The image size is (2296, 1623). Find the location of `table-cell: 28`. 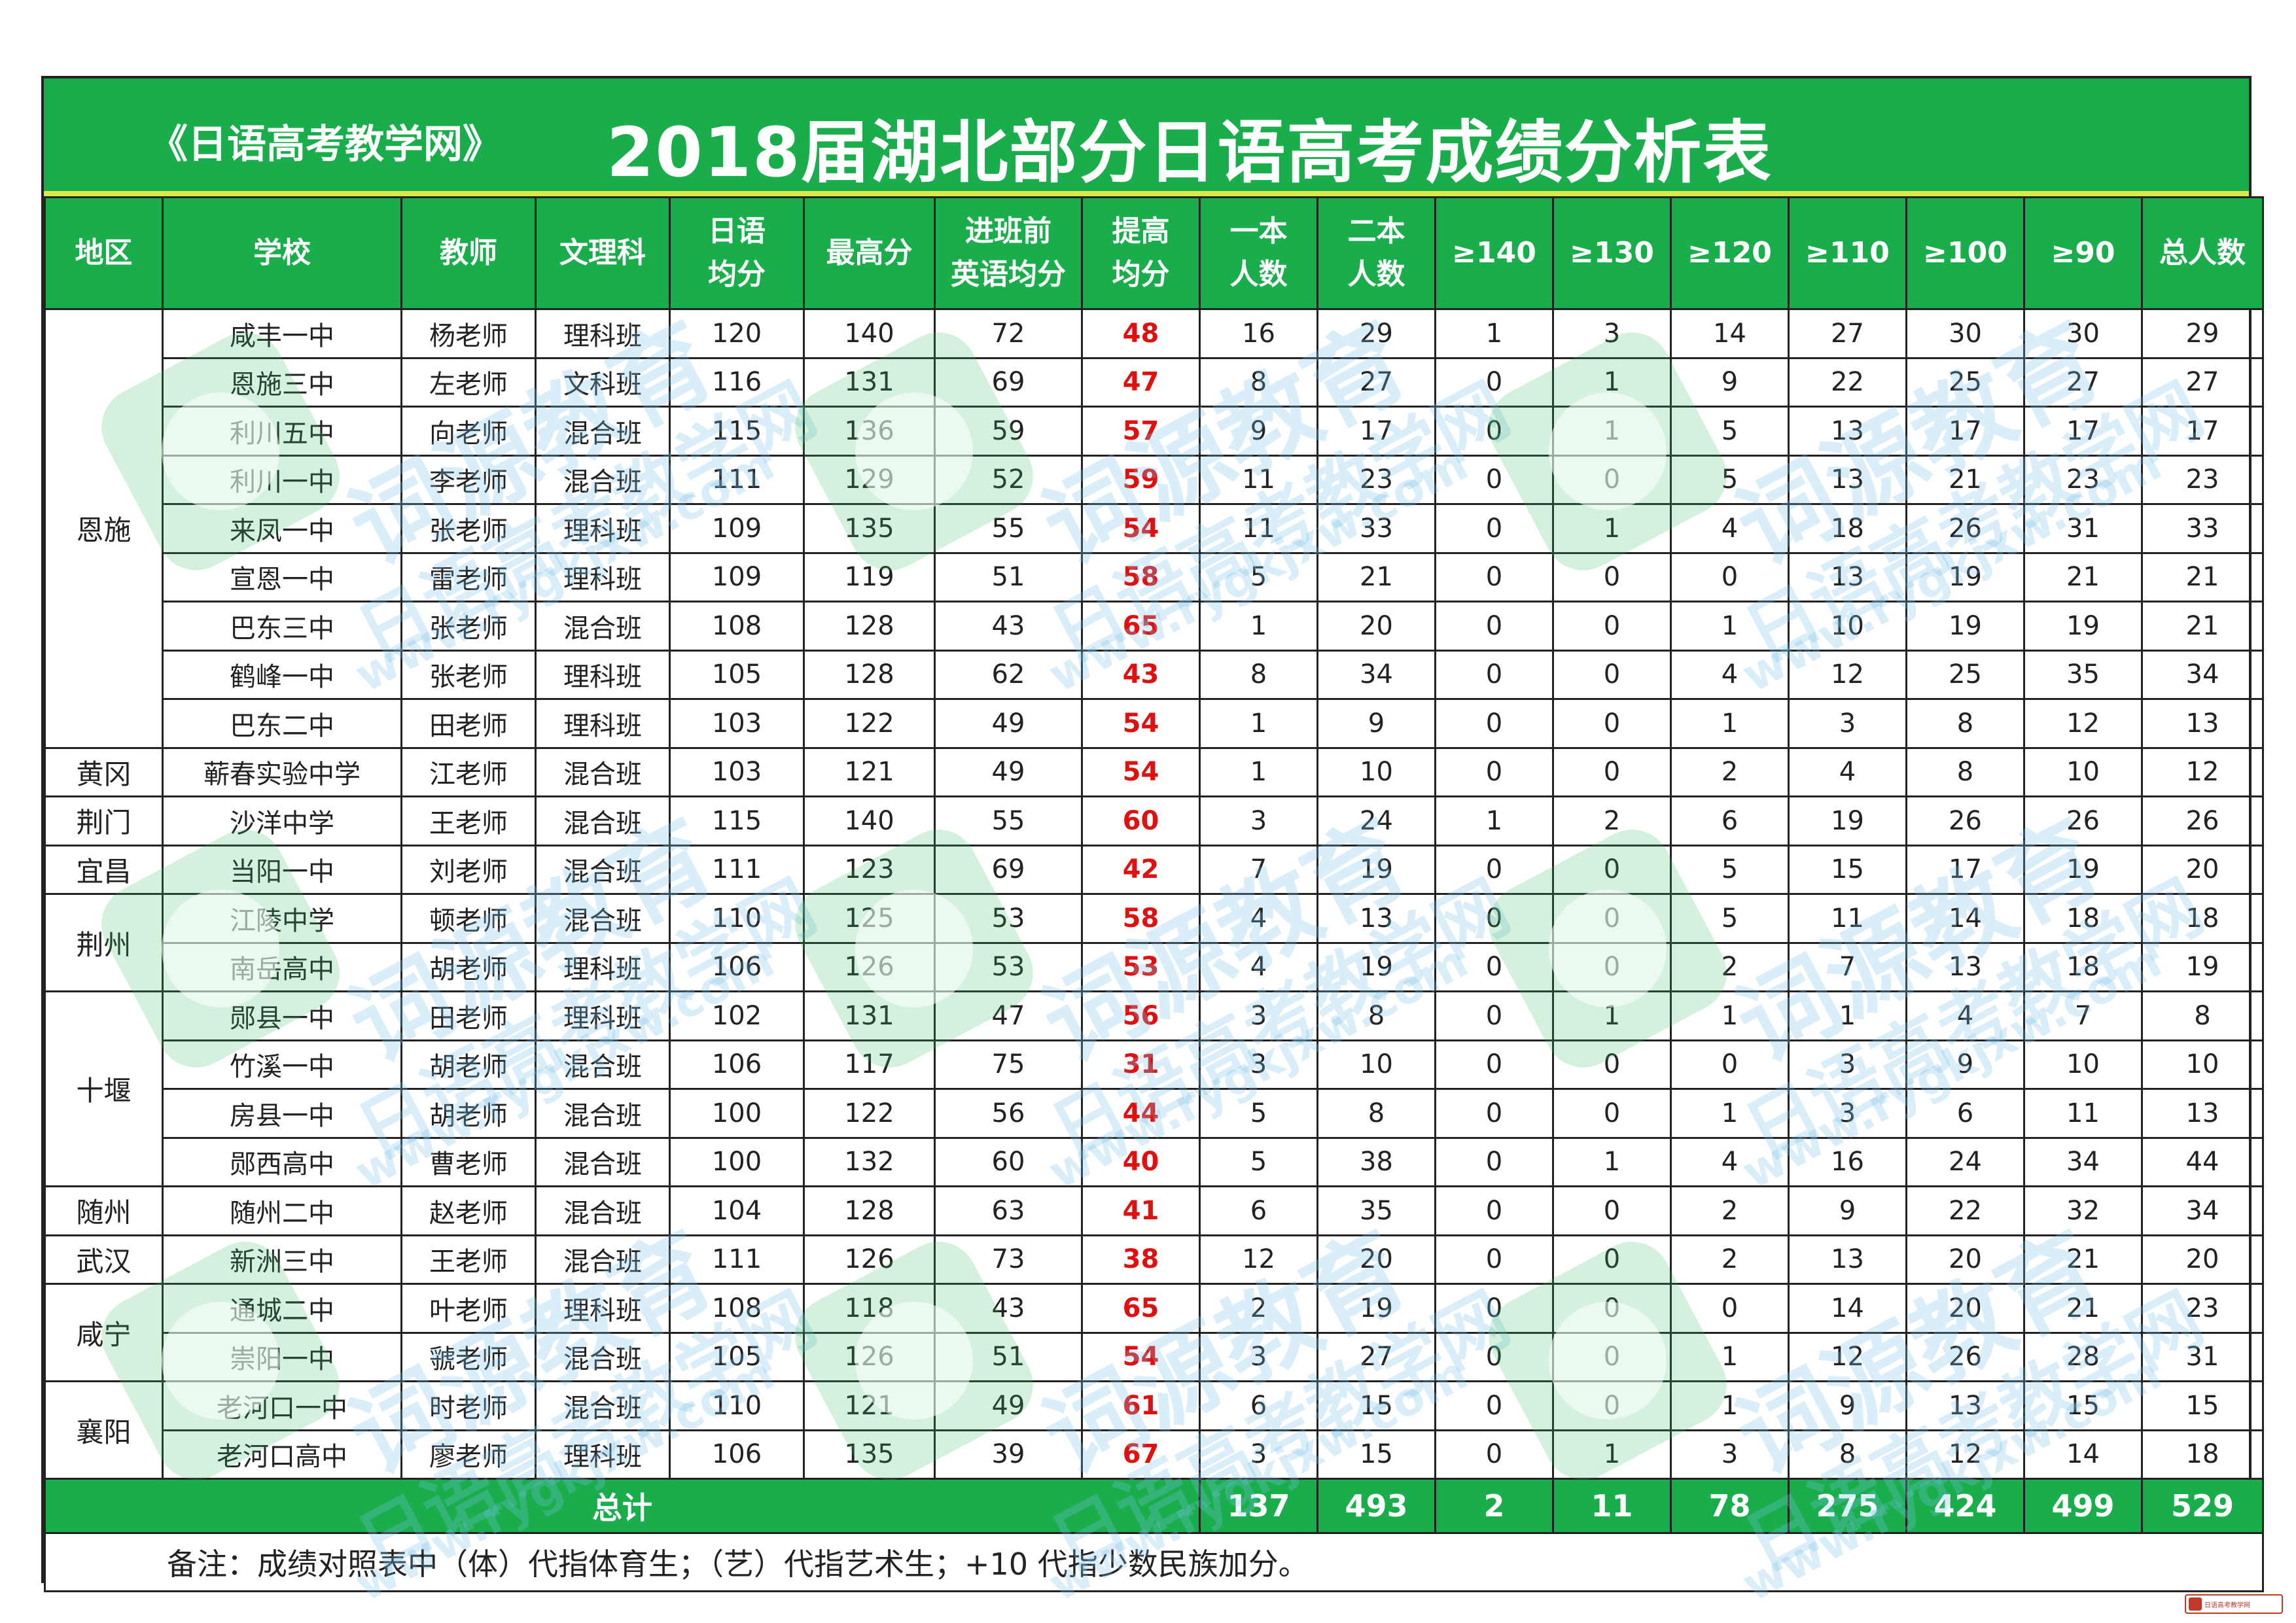

table-cell: 28 is located at coordinates (2083, 1357).